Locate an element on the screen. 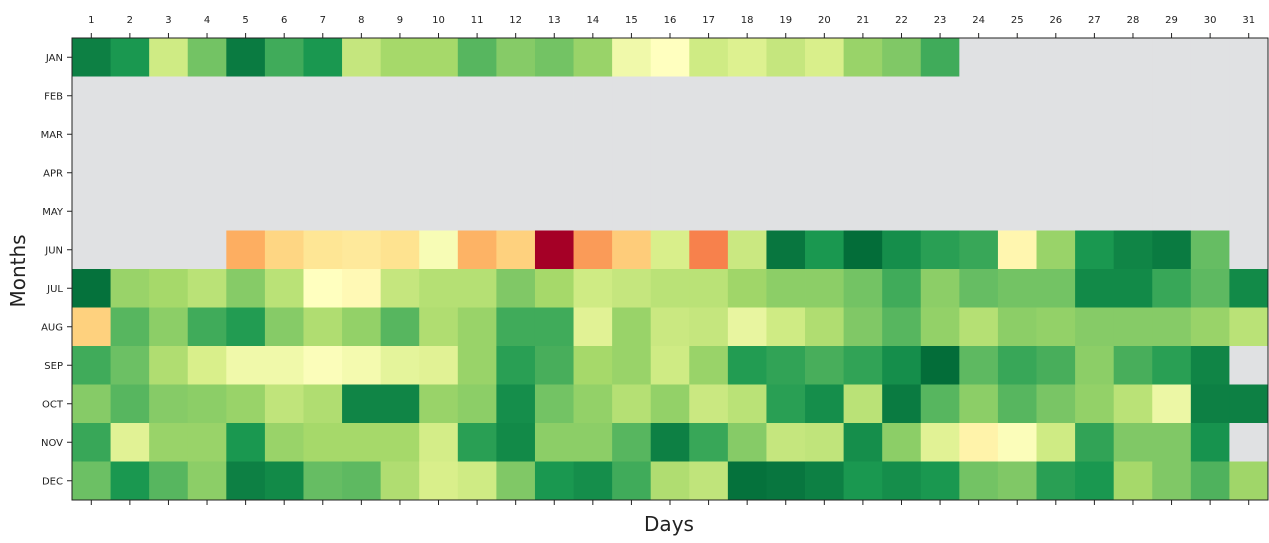 Image resolution: width=1269 pixels, height=543 pixels. y-tick-label: JAN is located at coordinates (54, 58).